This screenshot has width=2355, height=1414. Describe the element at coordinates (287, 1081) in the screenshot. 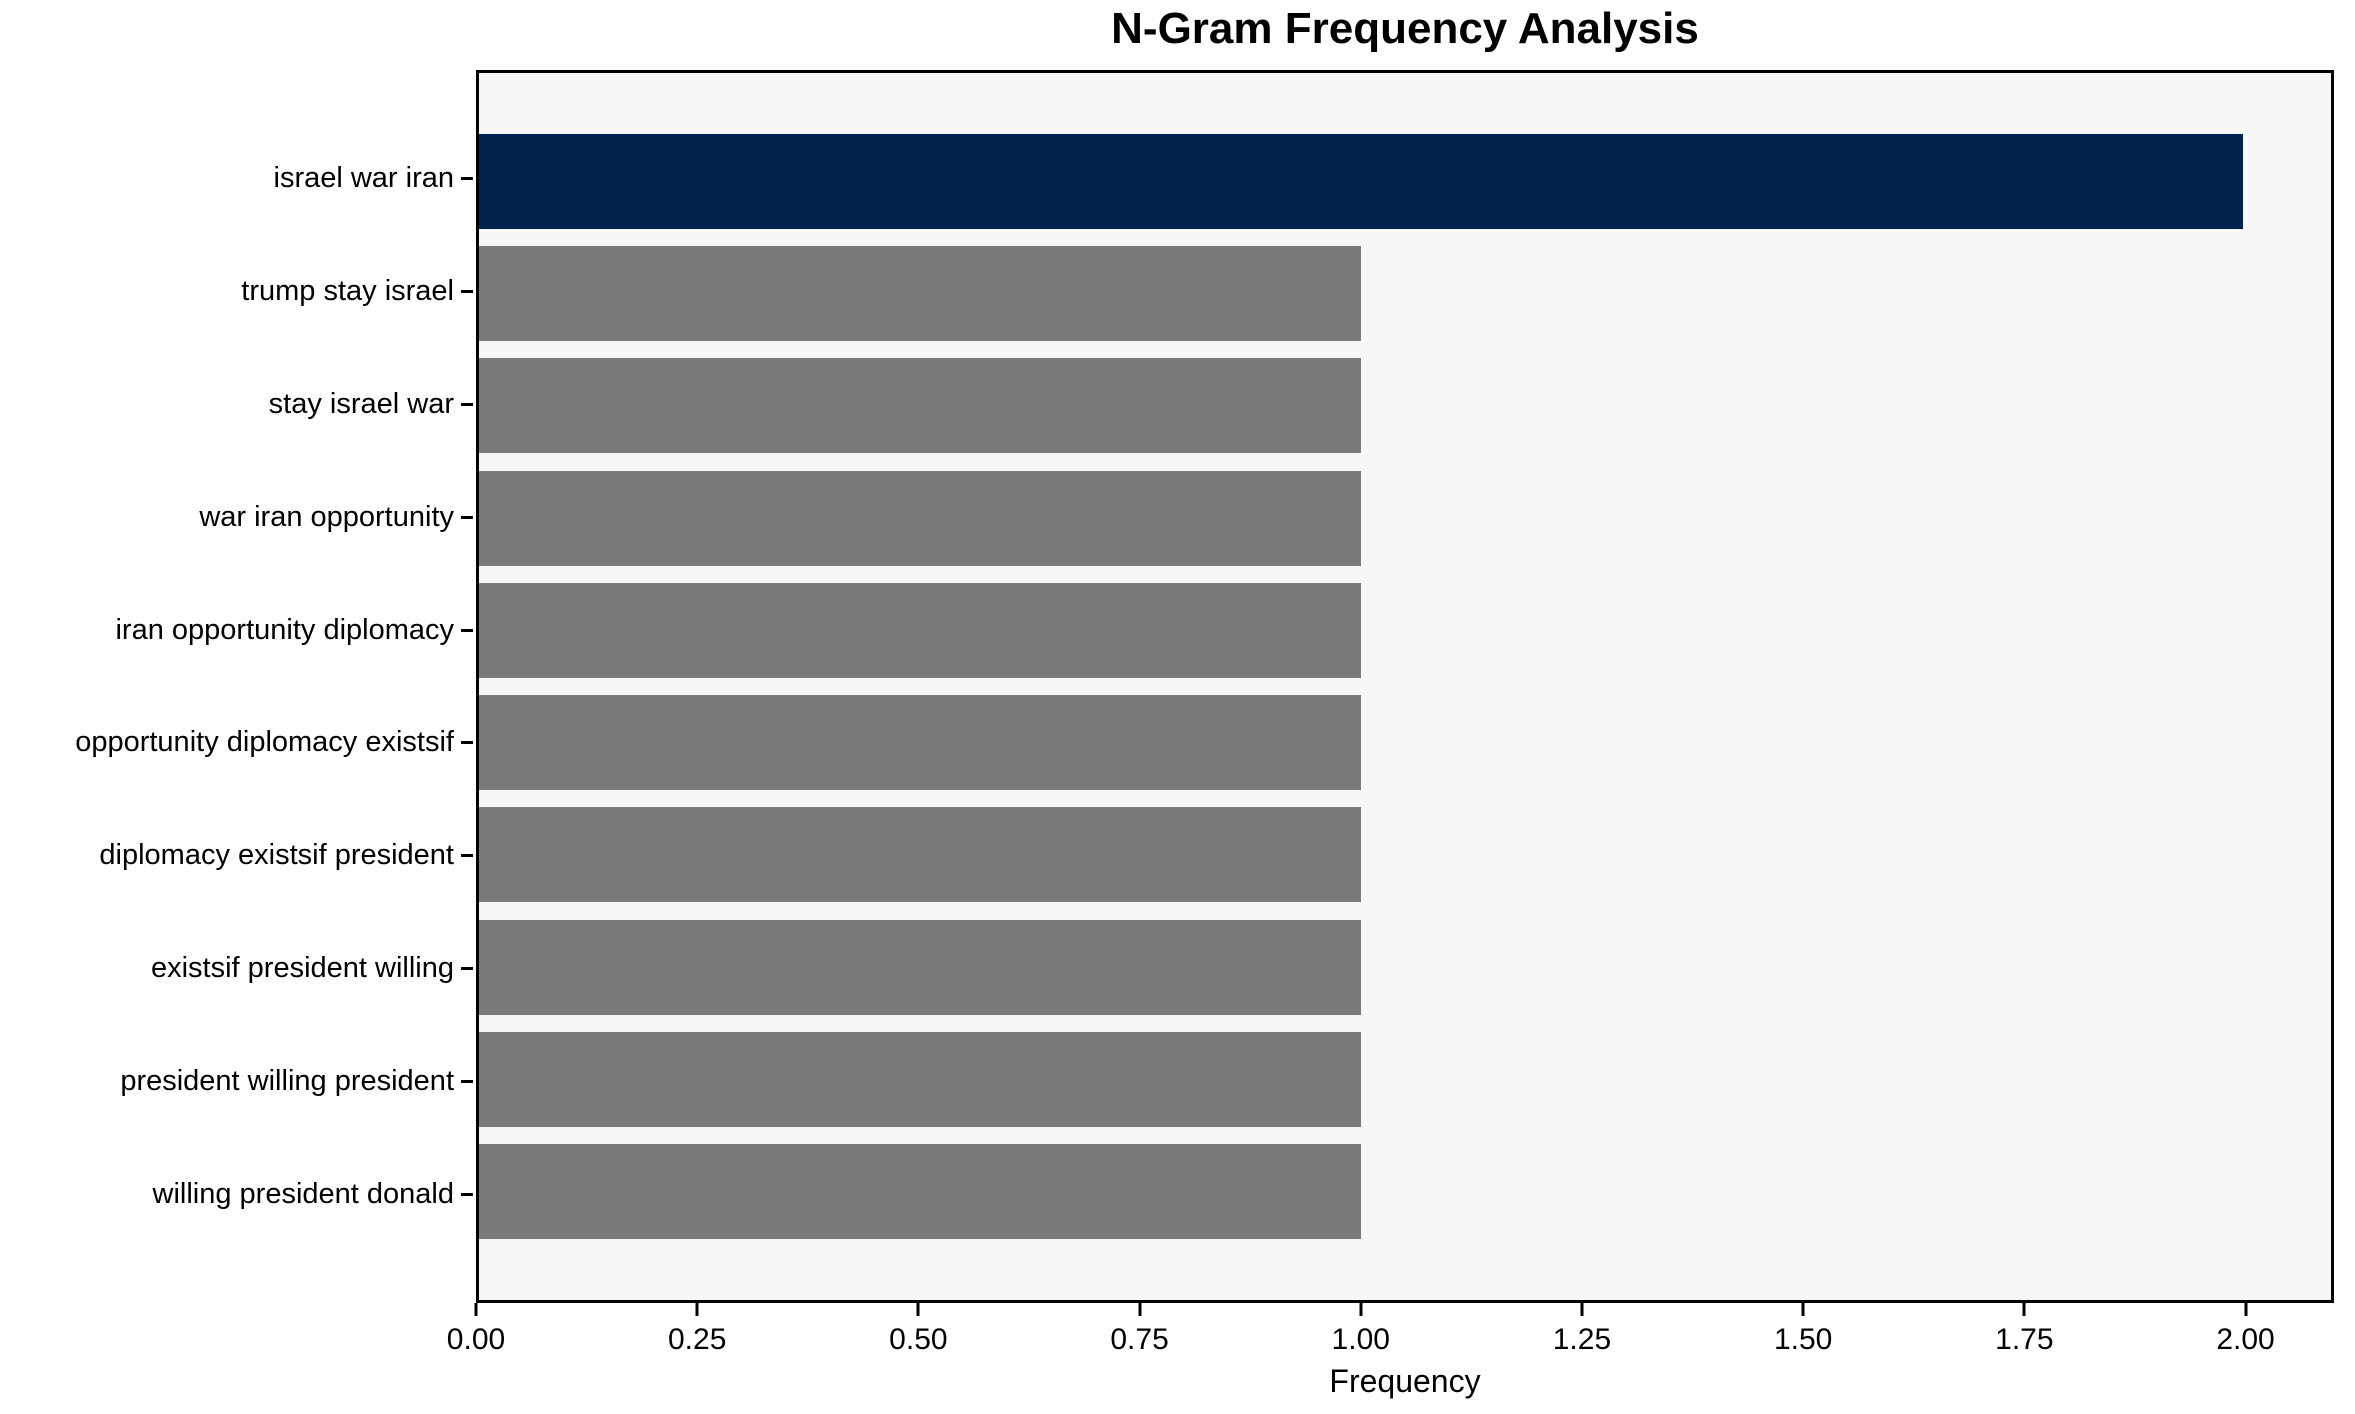

I see `category-label: president willing president` at that location.